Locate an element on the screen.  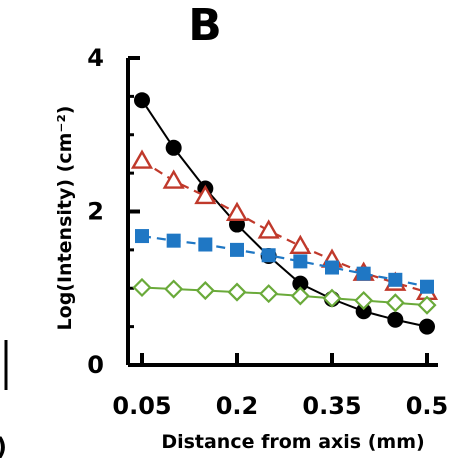
x-tick-label: 0.35 is located at coordinates (331, 406).